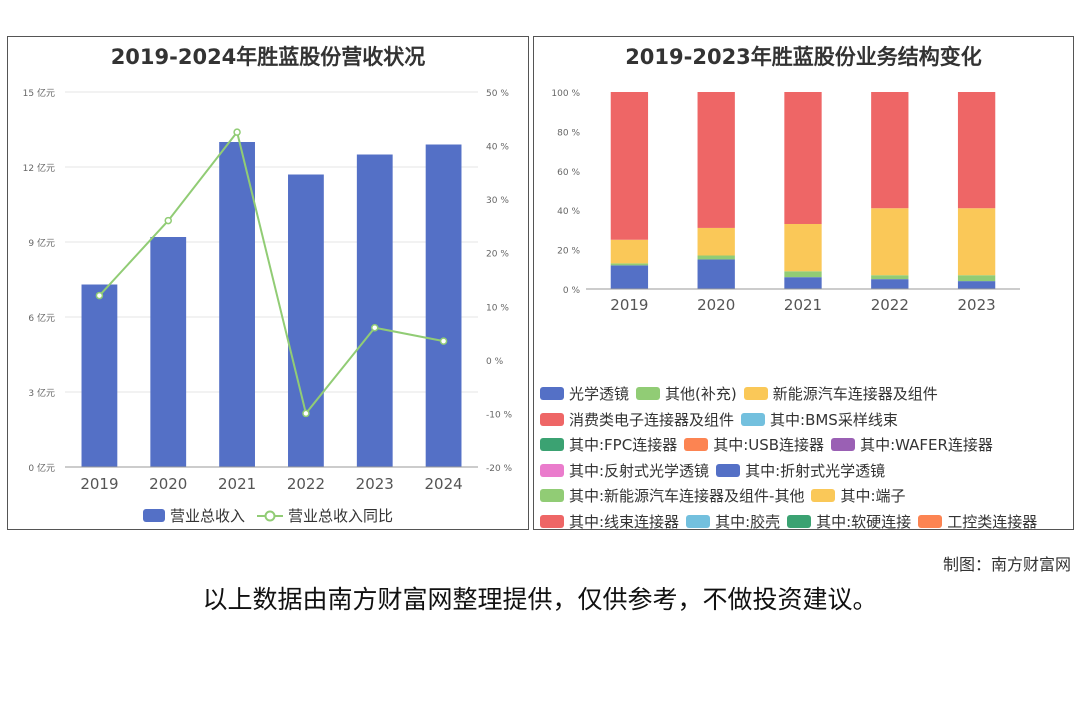 The height and width of the screenshot is (720, 1080). What do you see at coordinates (39, 93) in the screenshot?
I see `y-left-tick-label: 15 亿元` at bounding box center [39, 93].